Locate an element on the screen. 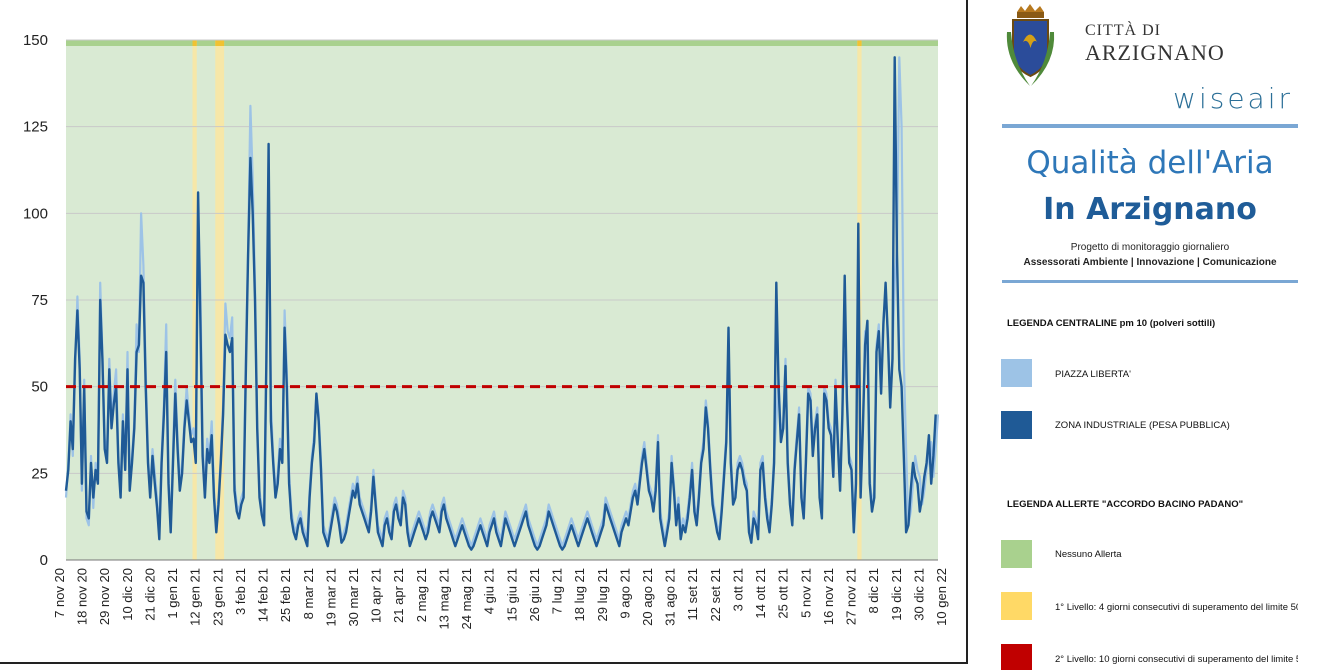 Image resolution: width=1326 pixels, height=670 pixels. x-tick-label: 9 ago 21 is located at coordinates (624, 593).